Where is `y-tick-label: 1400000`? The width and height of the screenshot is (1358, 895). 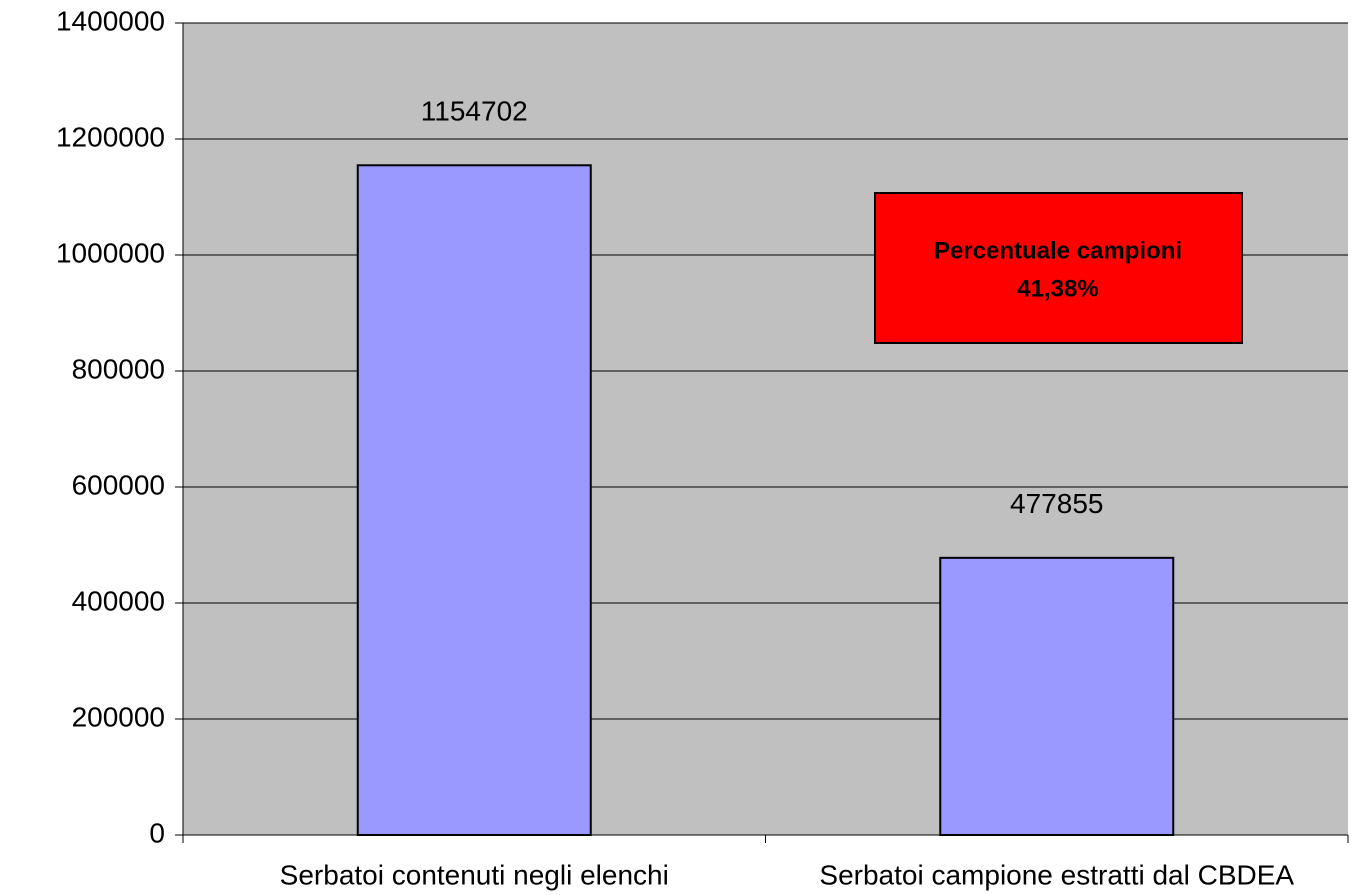
y-tick-label: 1400000 is located at coordinates (110, 20).